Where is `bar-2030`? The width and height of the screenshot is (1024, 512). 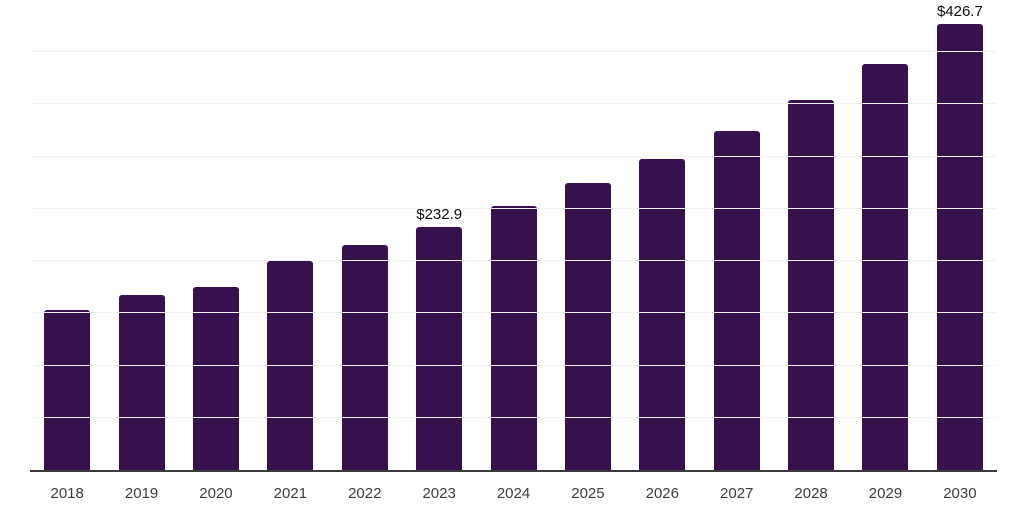
bar-2030 is located at coordinates (959, 247).